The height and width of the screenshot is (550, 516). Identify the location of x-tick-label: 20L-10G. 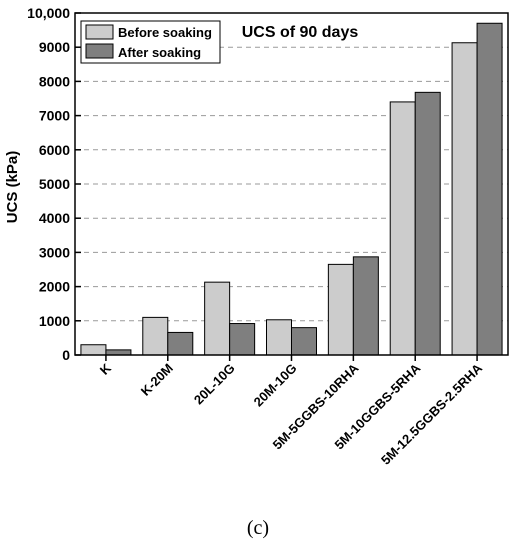
(214, 384).